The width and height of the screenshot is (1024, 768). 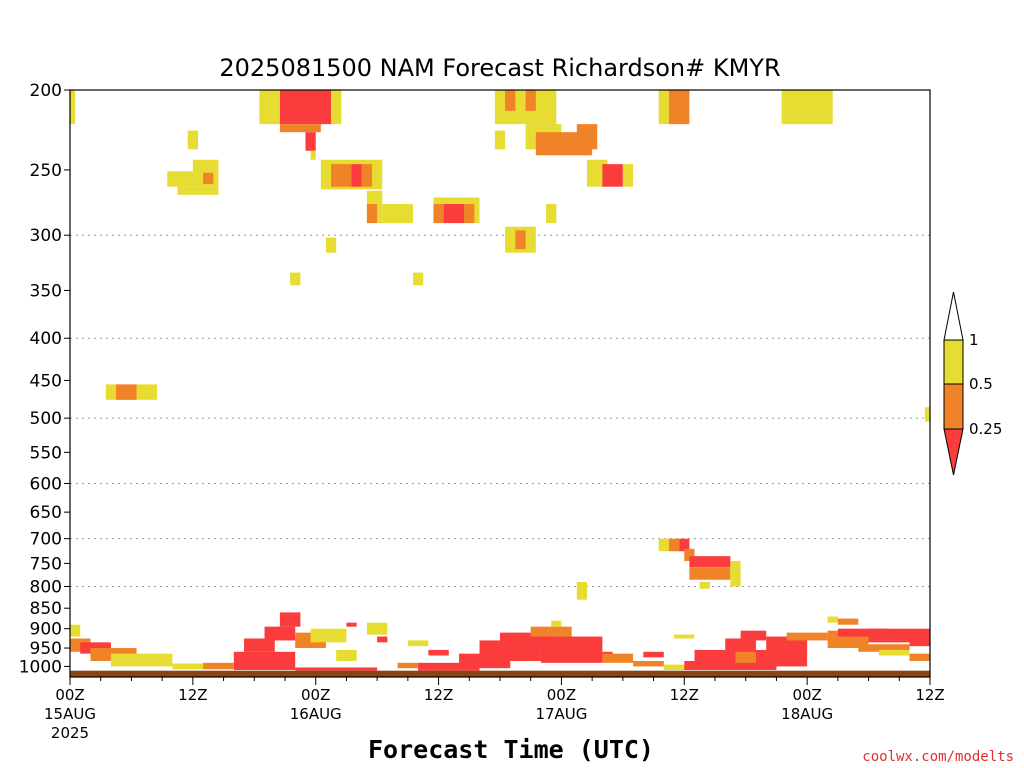 I want to click on y-tick-label: 450, so click(x=46, y=381).